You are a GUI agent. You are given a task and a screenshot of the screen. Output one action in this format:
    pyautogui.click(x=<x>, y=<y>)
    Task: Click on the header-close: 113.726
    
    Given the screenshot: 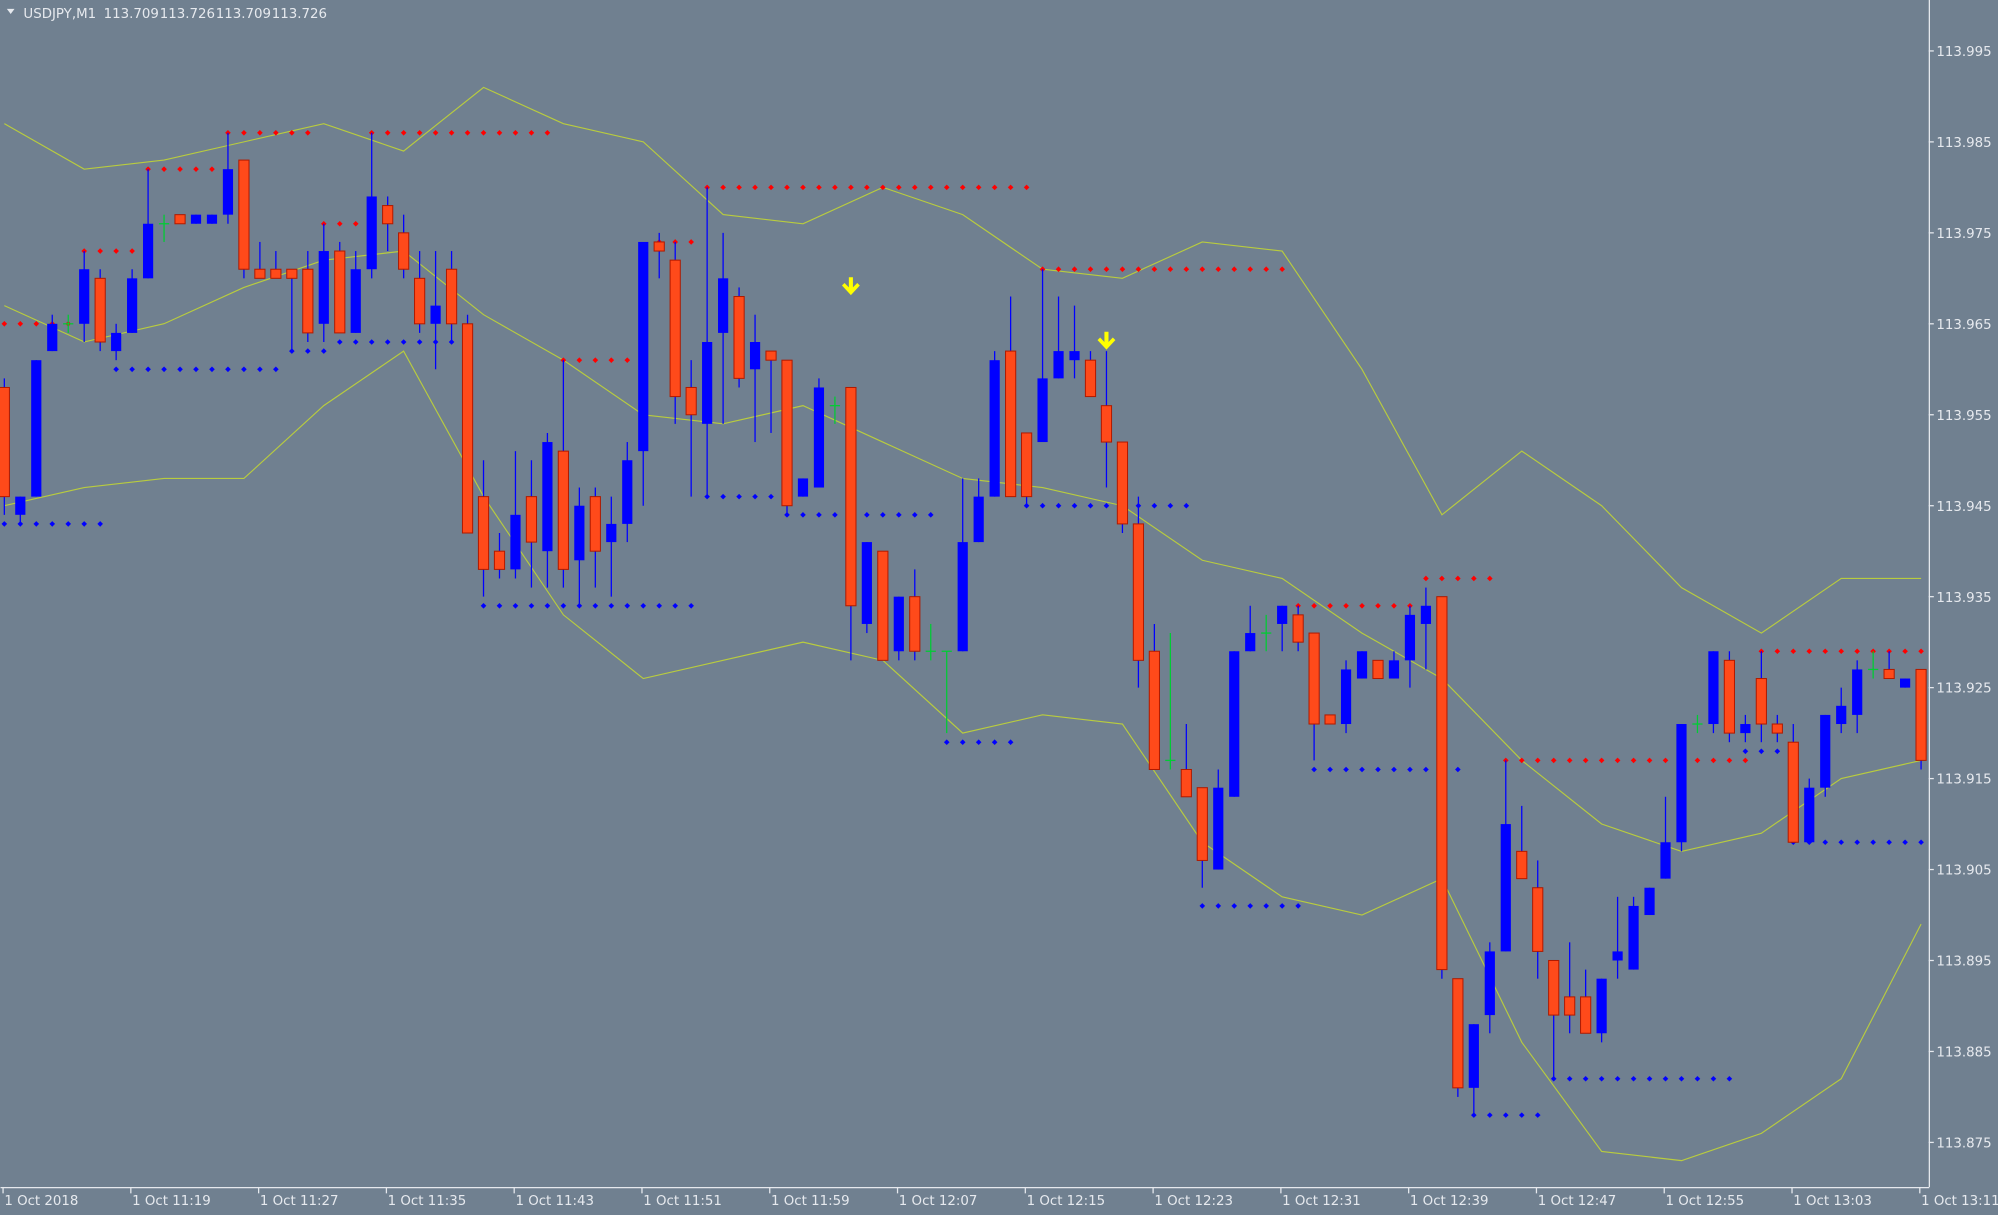 What is the action you would take?
    pyautogui.click(x=299, y=14)
    